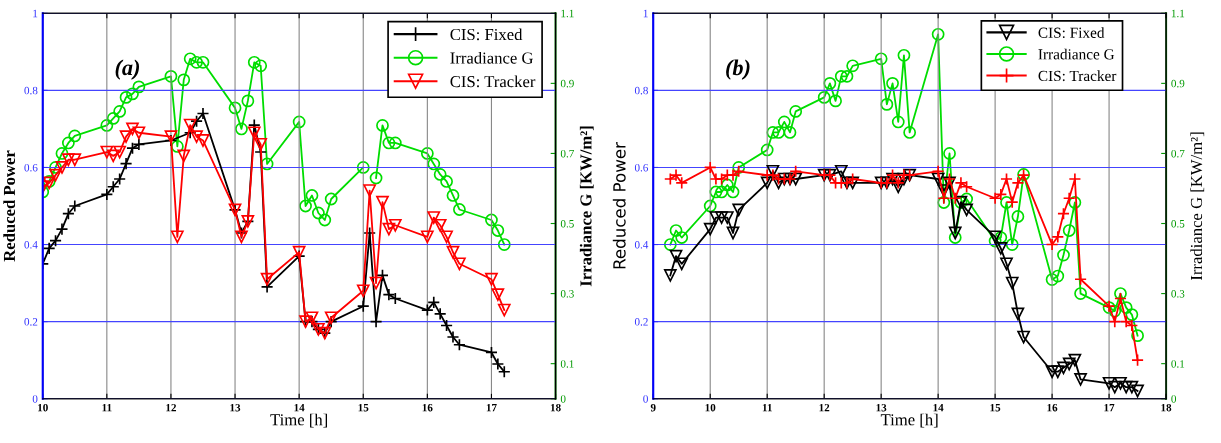 The width and height of the screenshot is (1221, 443). Describe the element at coordinates (653, 407) in the screenshot. I see `x-tick-label: 9` at that location.